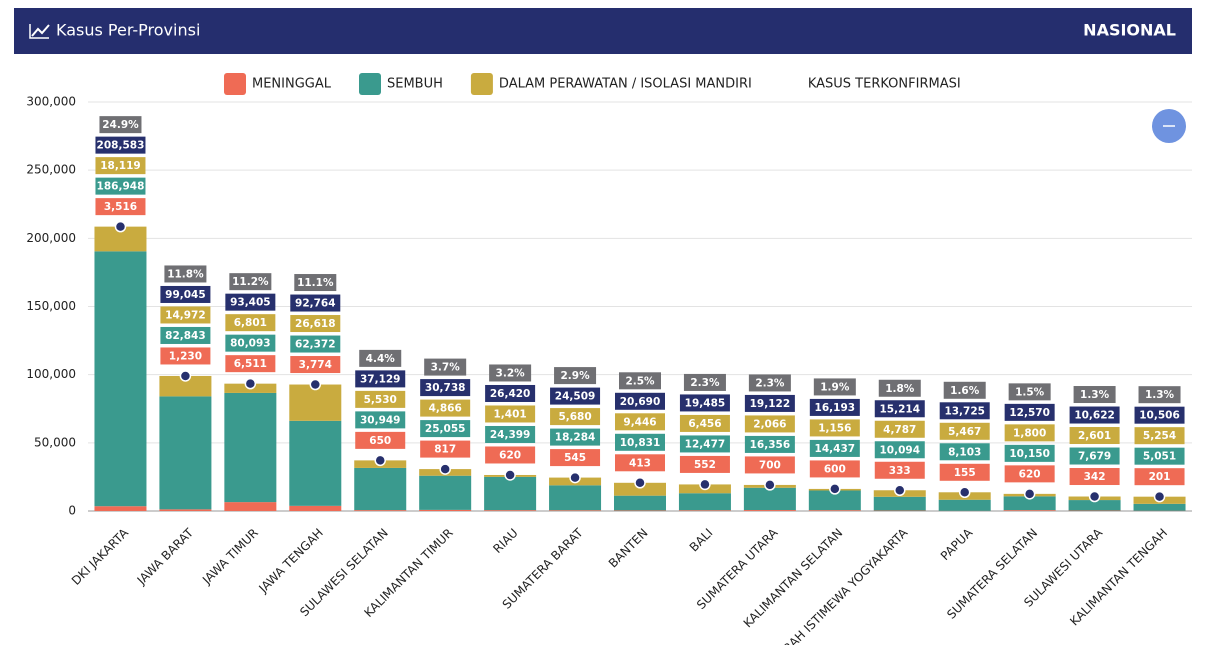  I want to click on data-label: 10,622, so click(1094, 416).